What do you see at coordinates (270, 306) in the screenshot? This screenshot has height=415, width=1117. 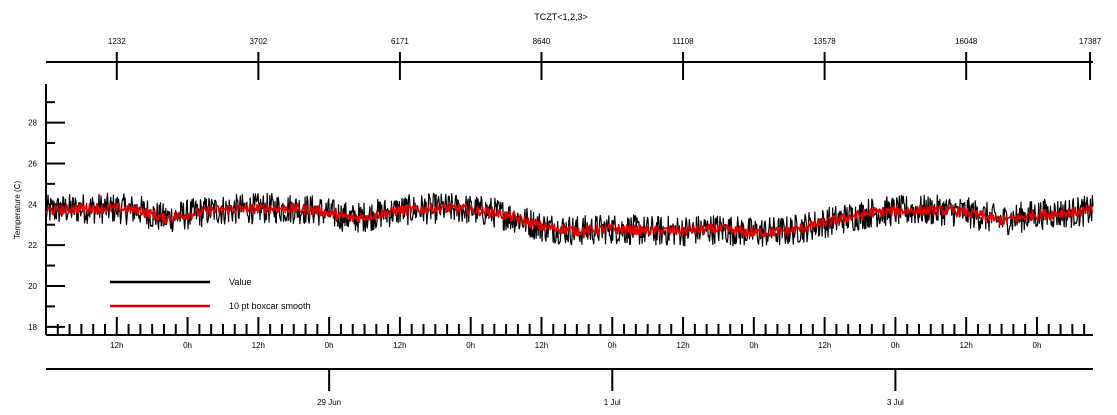 I see `legend-label: 10 pt boxcar smooth` at bounding box center [270, 306].